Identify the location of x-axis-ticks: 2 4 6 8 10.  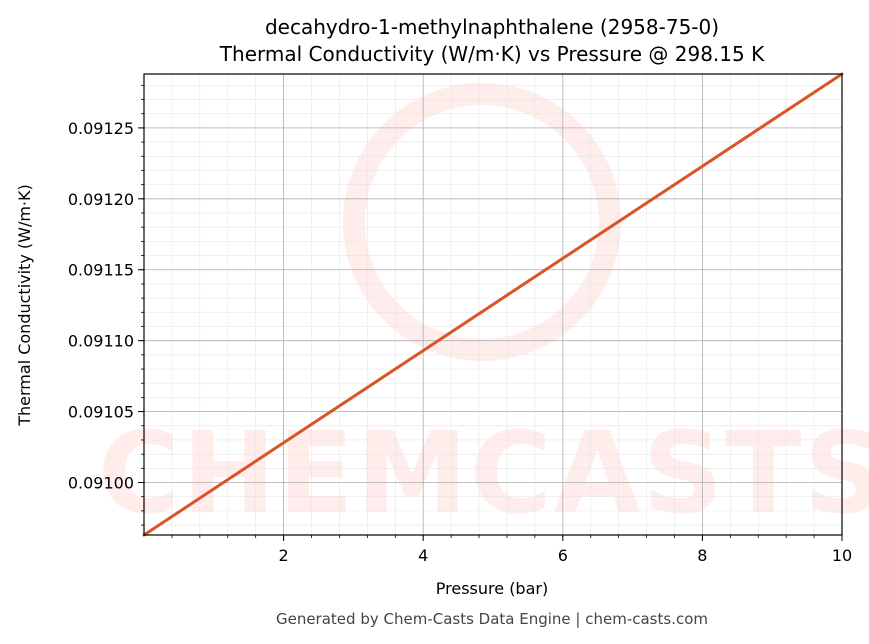
(511, 550).